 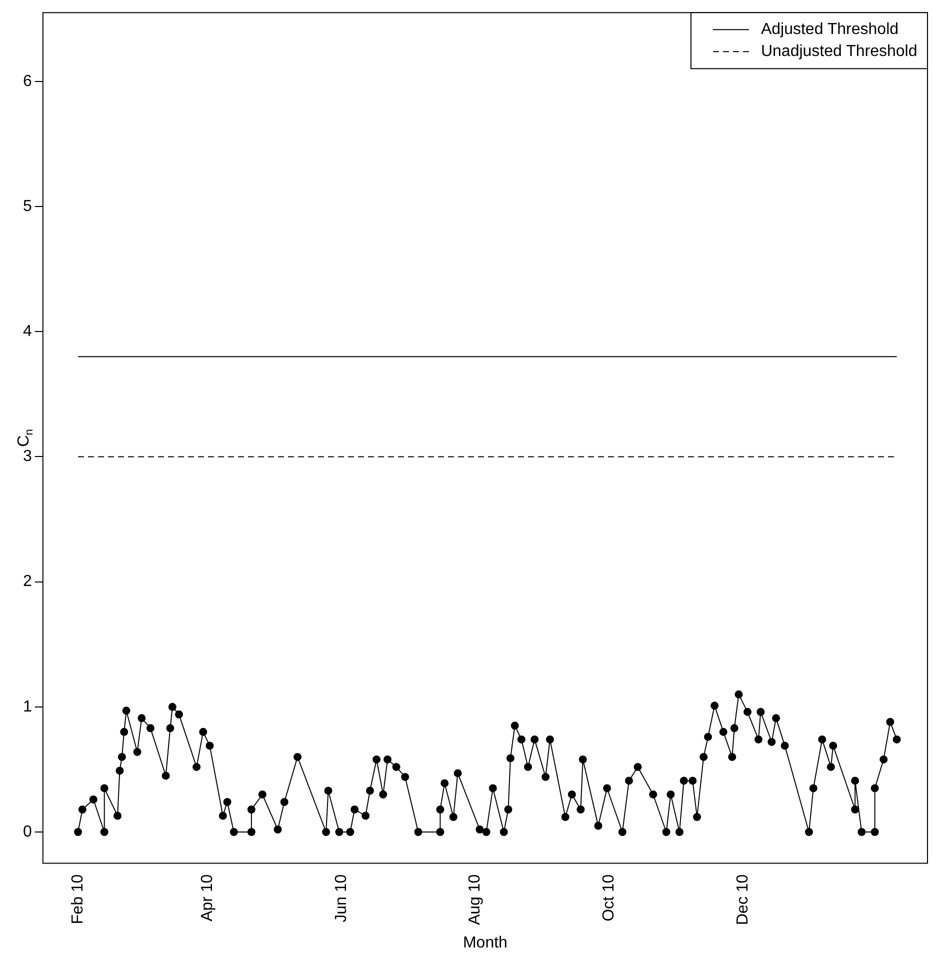 What do you see at coordinates (27, 707) in the screenshot?
I see `y-tick-label: 1` at bounding box center [27, 707].